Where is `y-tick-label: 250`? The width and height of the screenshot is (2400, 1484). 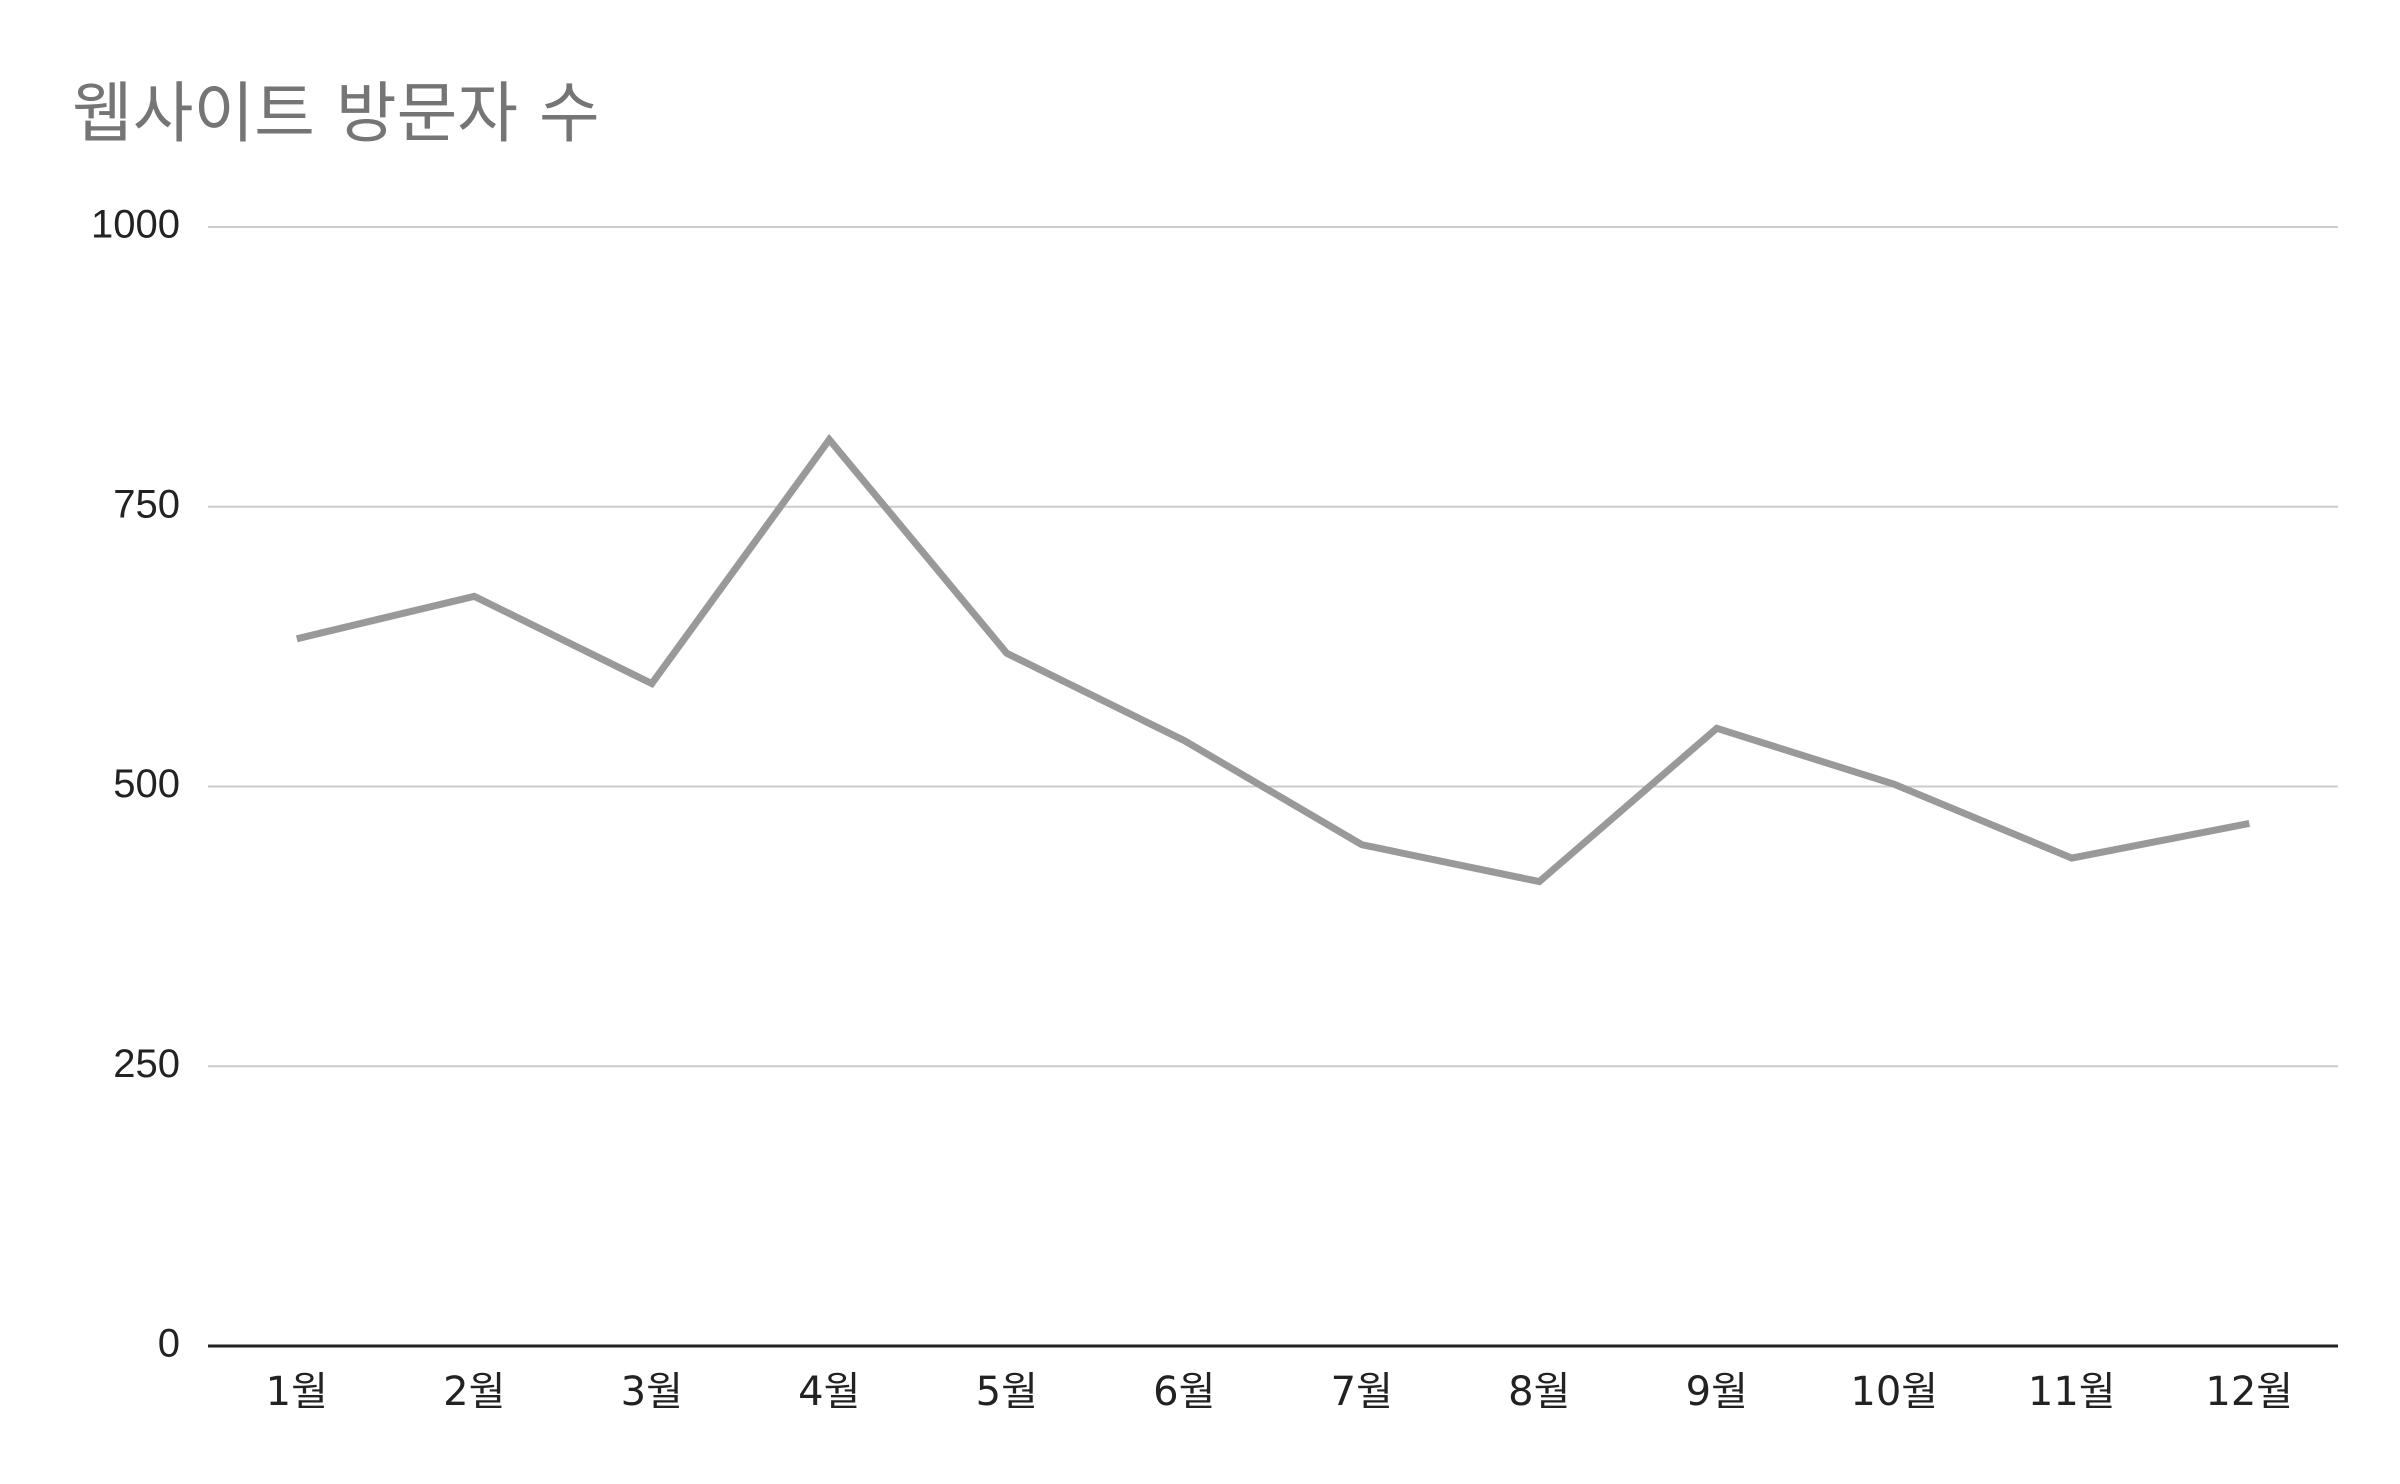 y-tick-label: 250 is located at coordinates (146, 1064).